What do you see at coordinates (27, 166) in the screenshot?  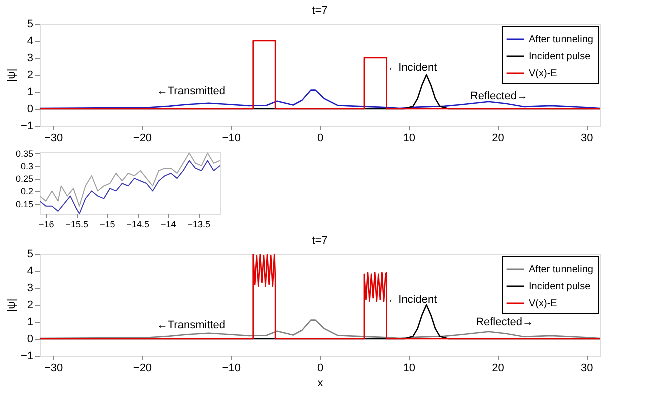 I see `y-tick-label: 0.3` at bounding box center [27, 166].